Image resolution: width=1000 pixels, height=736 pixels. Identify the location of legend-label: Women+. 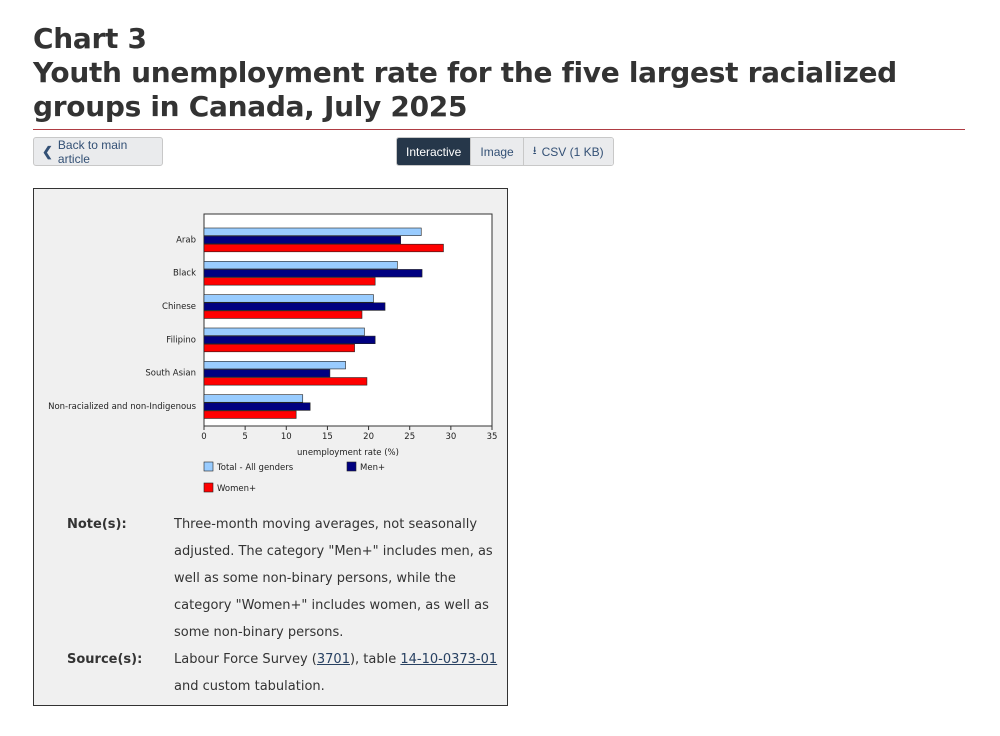
(236, 489).